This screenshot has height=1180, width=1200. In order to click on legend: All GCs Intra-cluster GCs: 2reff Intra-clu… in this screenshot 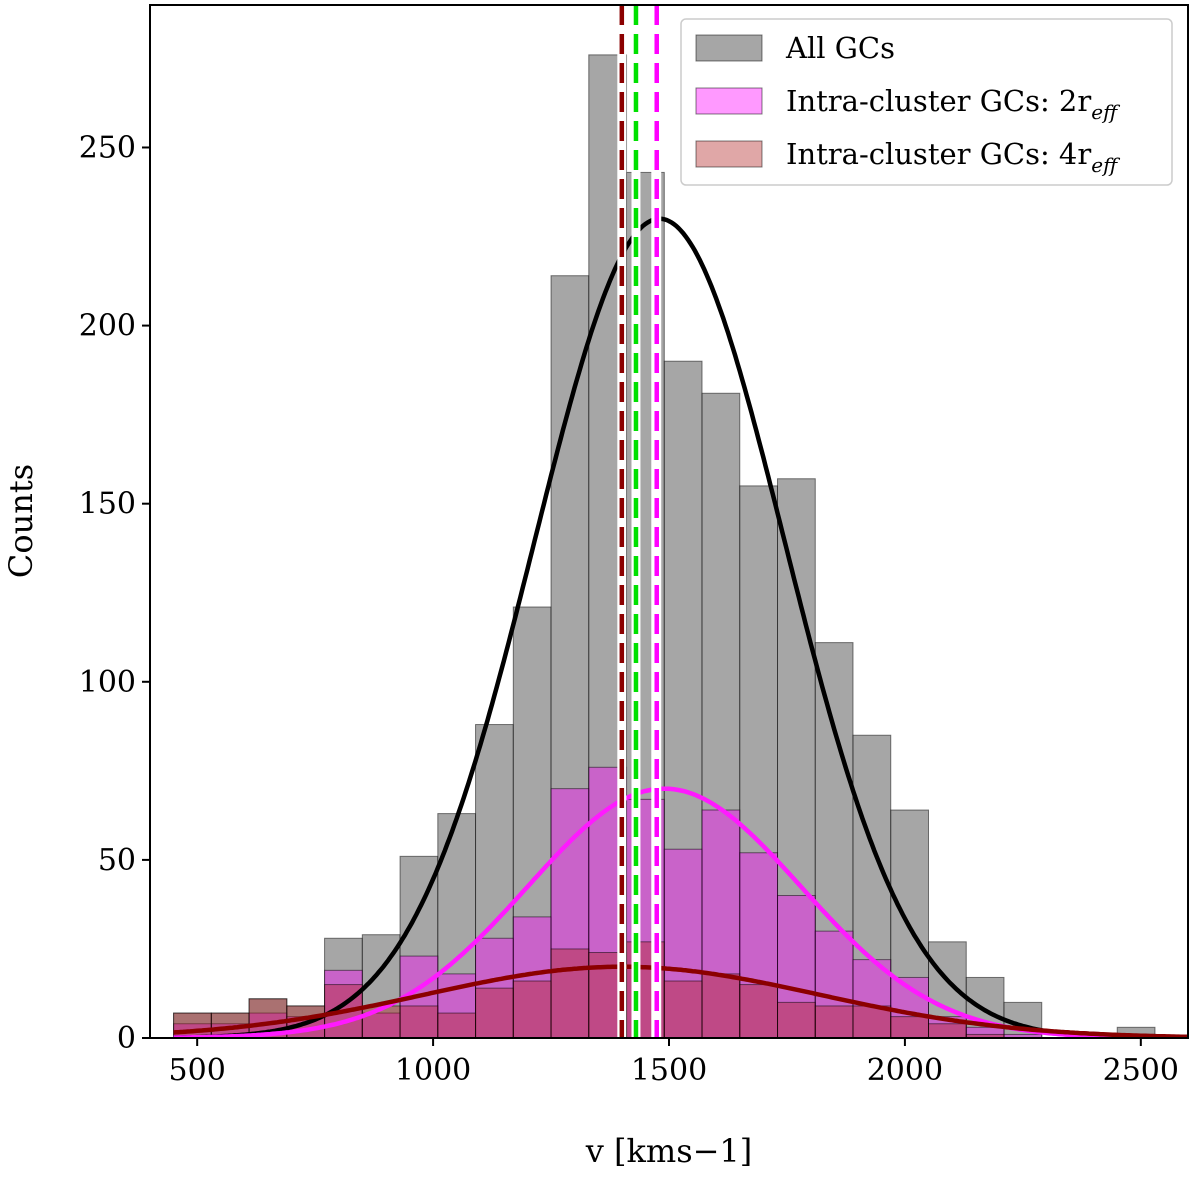, I will do `click(926, 102)`.